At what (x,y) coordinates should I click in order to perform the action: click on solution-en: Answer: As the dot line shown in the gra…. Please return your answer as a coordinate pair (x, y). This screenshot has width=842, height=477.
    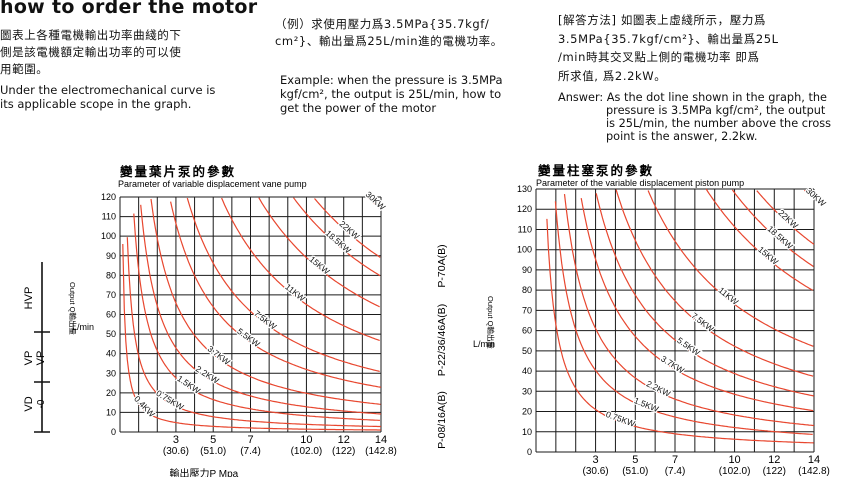
    Looking at the image, I should click on (700, 117).